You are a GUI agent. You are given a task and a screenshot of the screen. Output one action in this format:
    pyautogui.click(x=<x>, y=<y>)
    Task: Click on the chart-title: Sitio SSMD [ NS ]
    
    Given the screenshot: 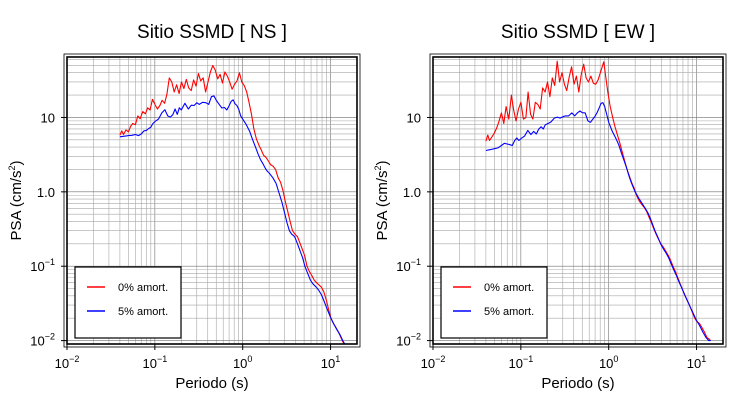 What is the action you would take?
    pyautogui.click(x=212, y=32)
    